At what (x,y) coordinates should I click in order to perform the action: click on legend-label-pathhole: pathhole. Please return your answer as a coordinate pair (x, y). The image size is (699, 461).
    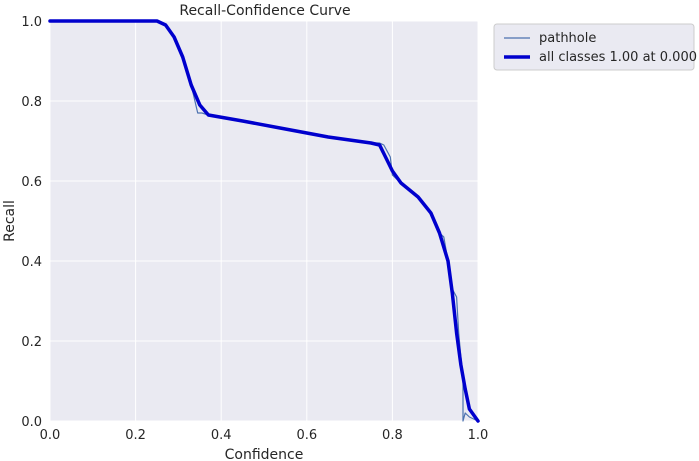
    Looking at the image, I should click on (567, 38).